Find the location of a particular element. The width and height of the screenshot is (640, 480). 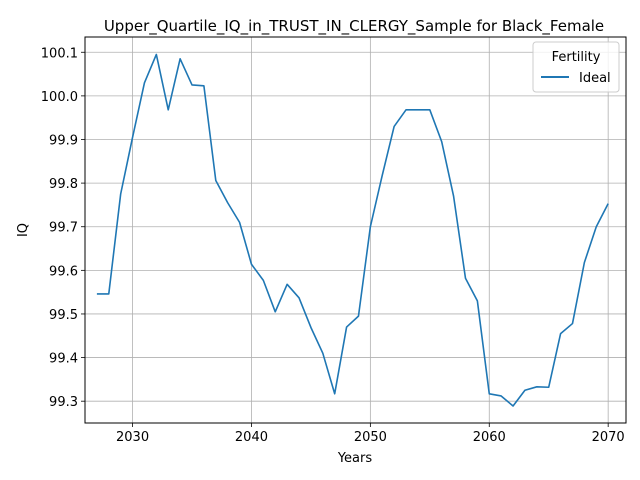

x-tick-label: 2030 is located at coordinates (132, 437).